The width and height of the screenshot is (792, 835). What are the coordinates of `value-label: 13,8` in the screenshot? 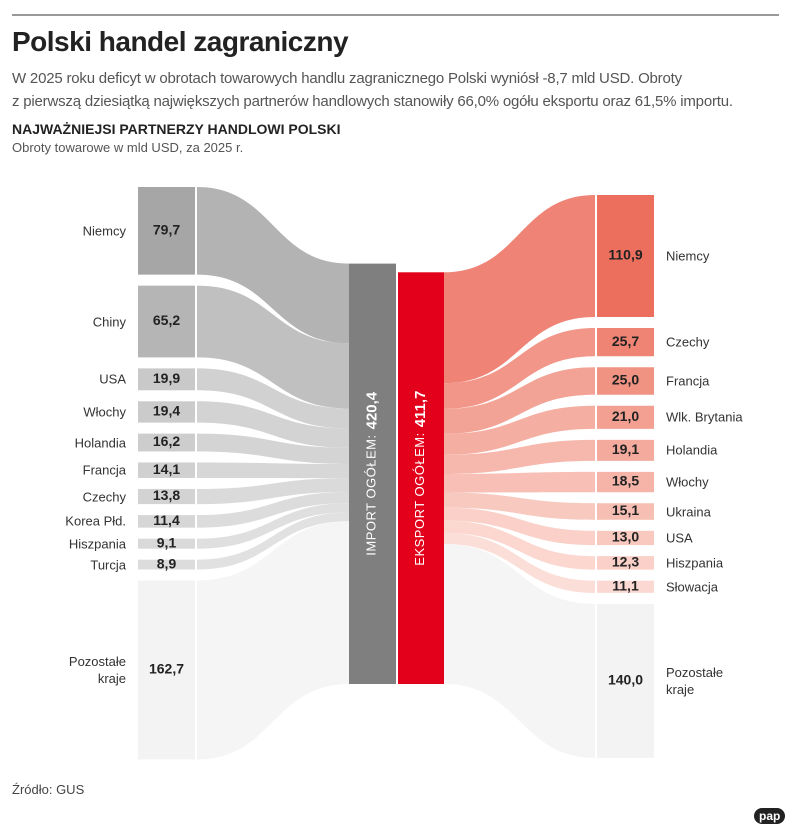 It's located at (166, 495).